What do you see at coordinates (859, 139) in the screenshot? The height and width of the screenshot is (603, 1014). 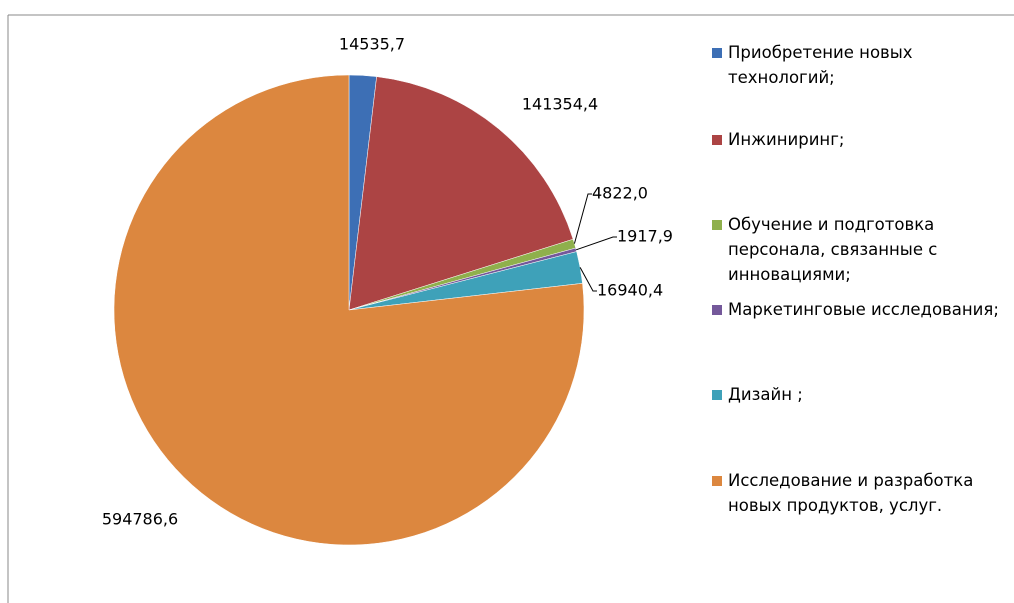 I see `legend-item: Инжиниринг;` at bounding box center [859, 139].